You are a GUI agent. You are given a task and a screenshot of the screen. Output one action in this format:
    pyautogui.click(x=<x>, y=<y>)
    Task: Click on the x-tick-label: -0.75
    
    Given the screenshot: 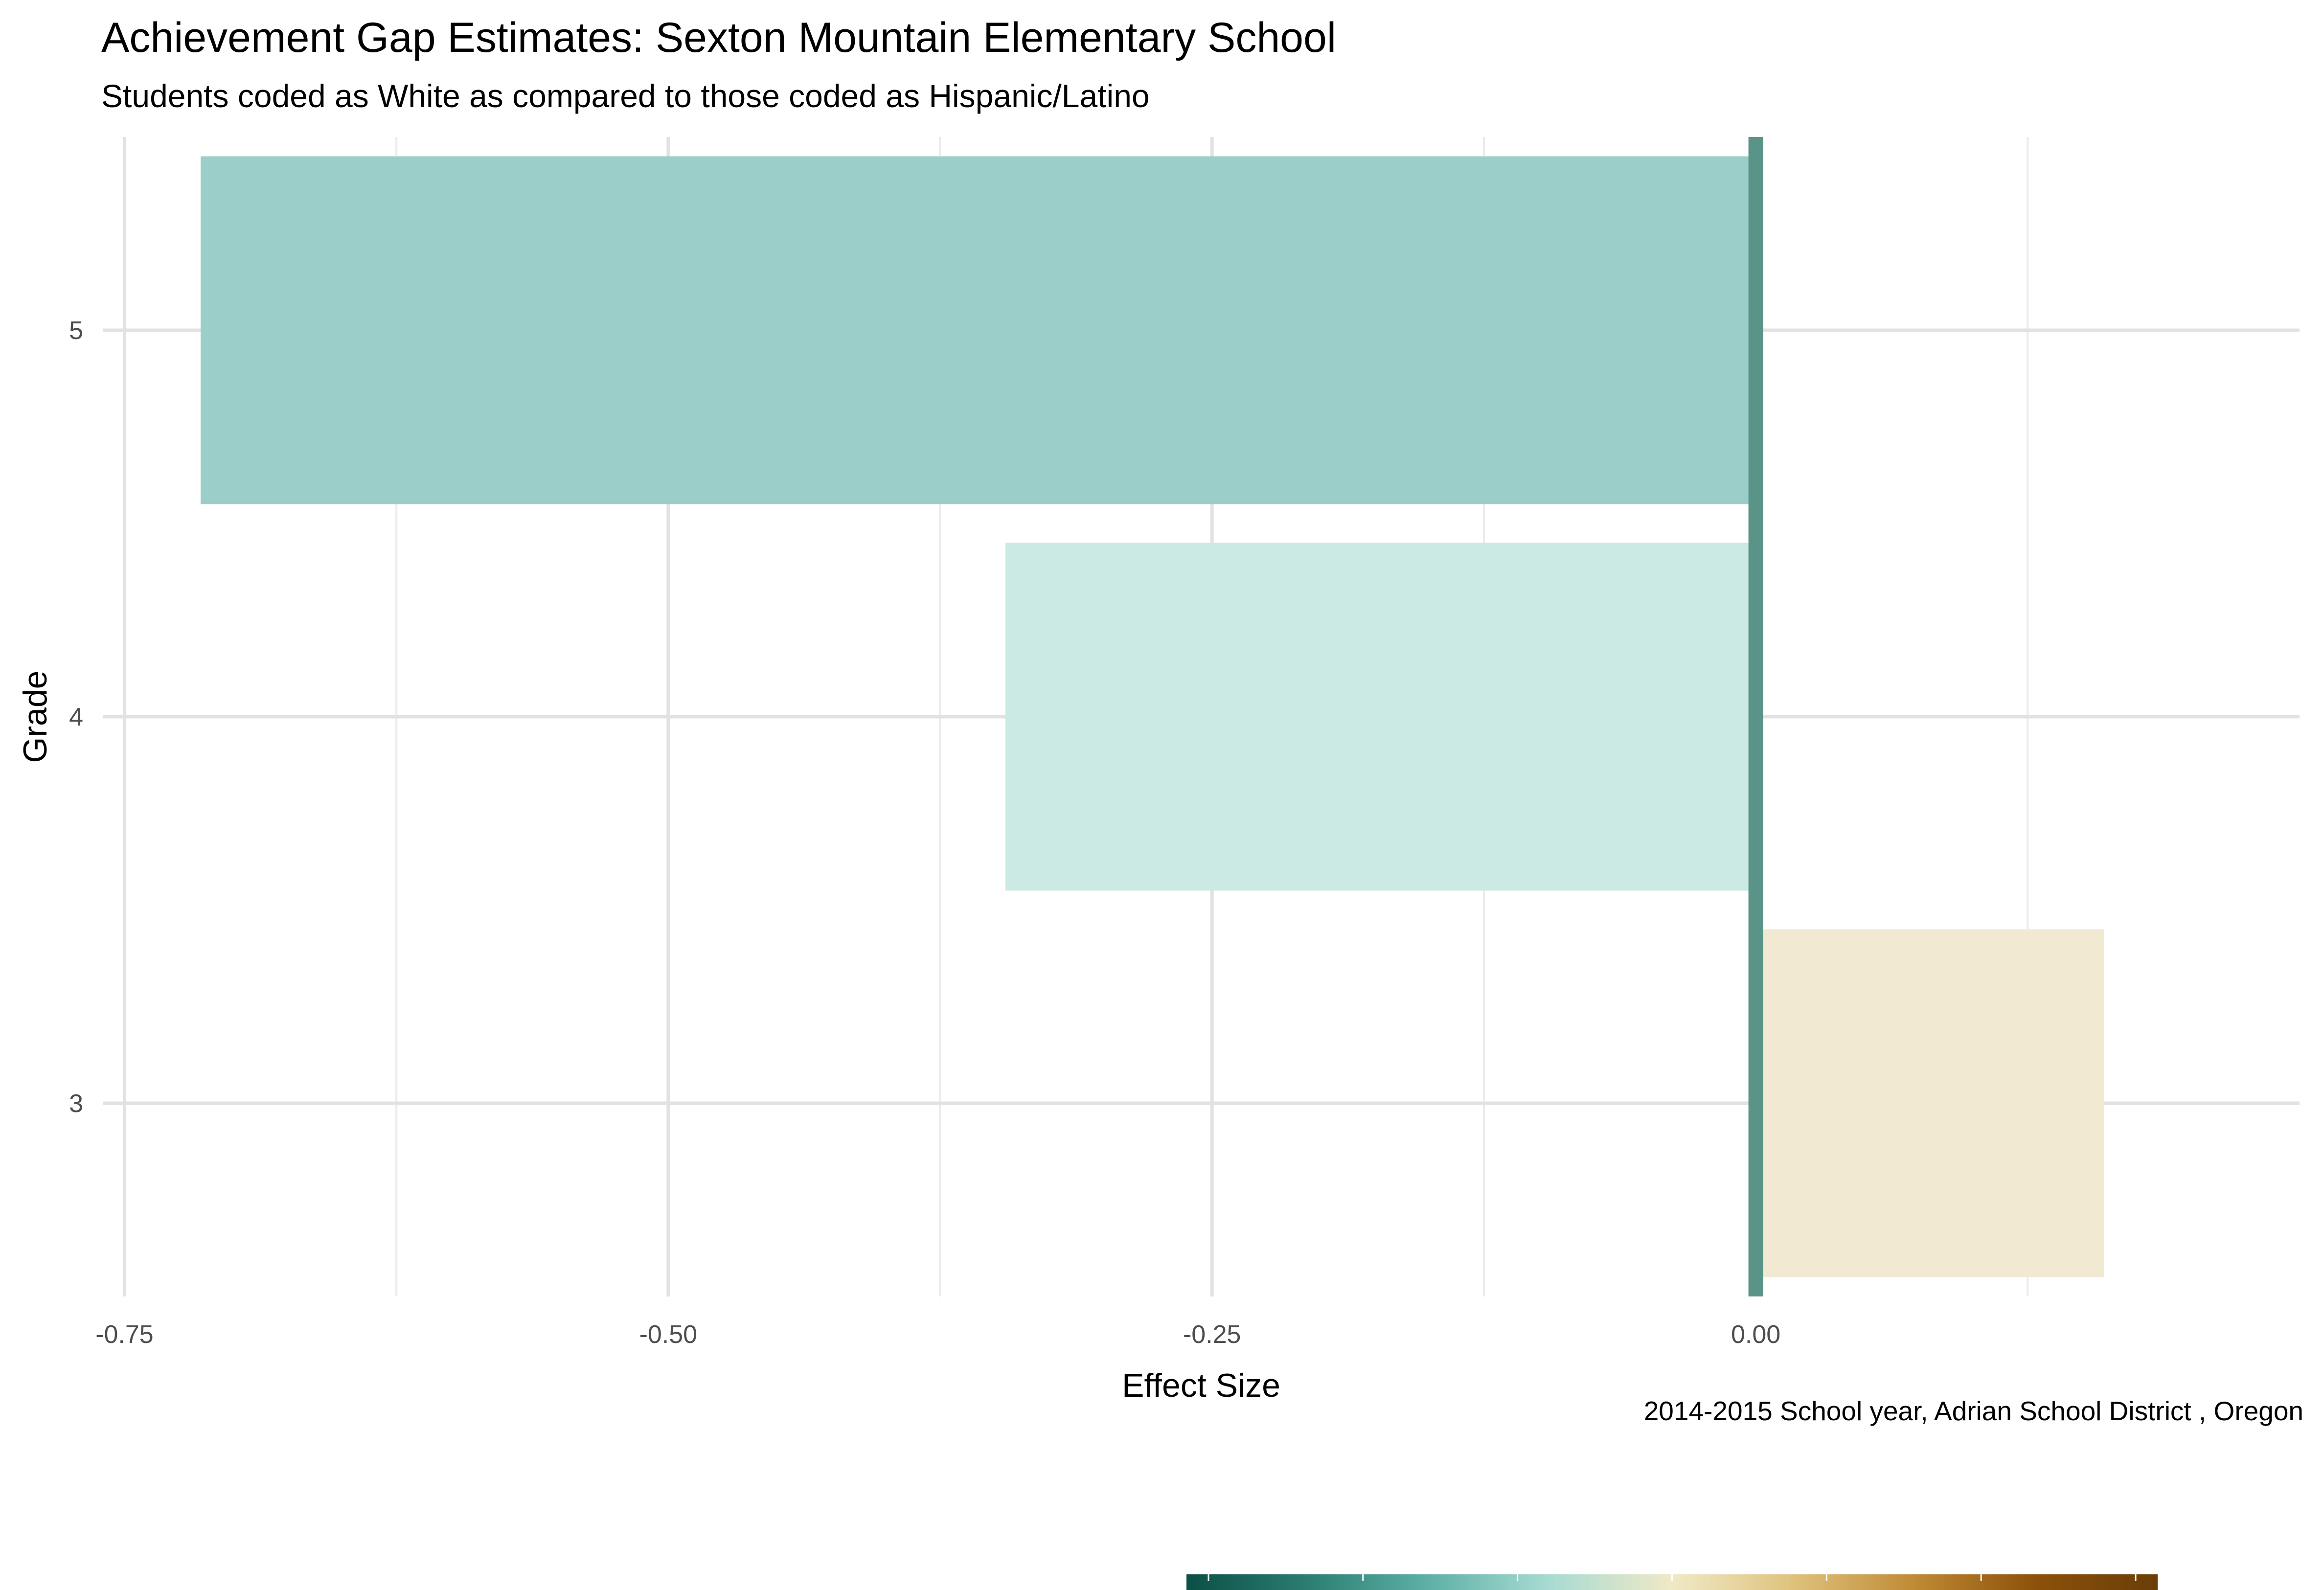 What is the action you would take?
    pyautogui.click(x=124, y=1335)
    